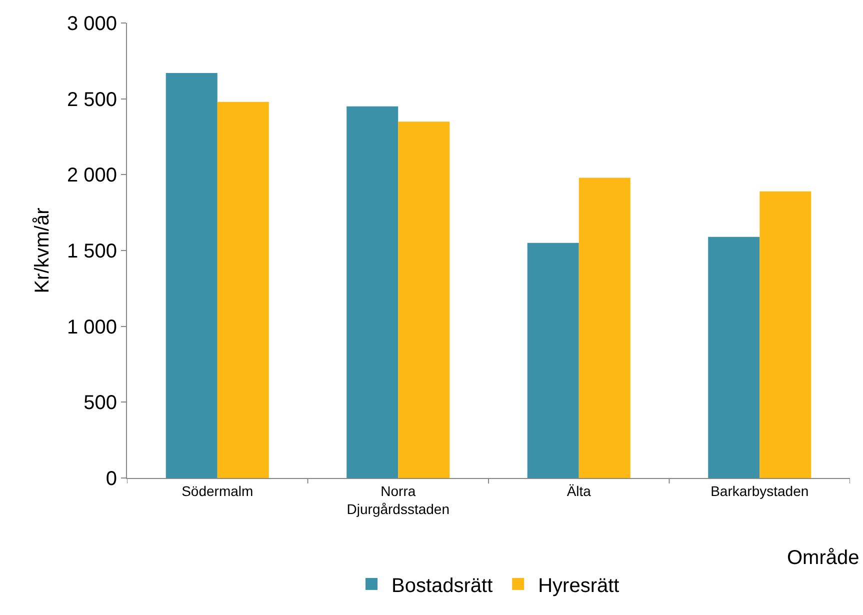 This screenshot has width=863, height=615. Describe the element at coordinates (91, 327) in the screenshot. I see `y-tick-label: 1 000` at that location.